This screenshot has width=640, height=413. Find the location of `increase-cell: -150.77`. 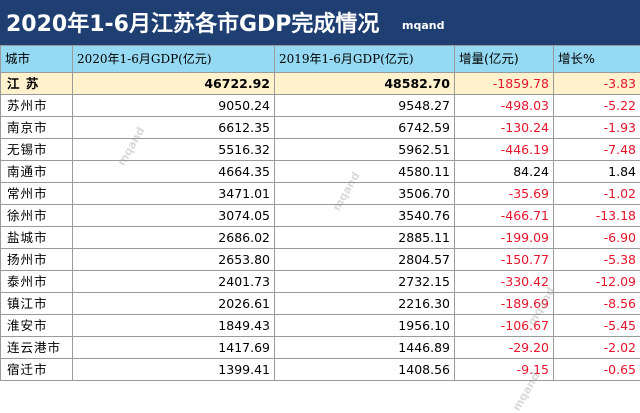

increase-cell: -150.77 is located at coordinates (504, 260).